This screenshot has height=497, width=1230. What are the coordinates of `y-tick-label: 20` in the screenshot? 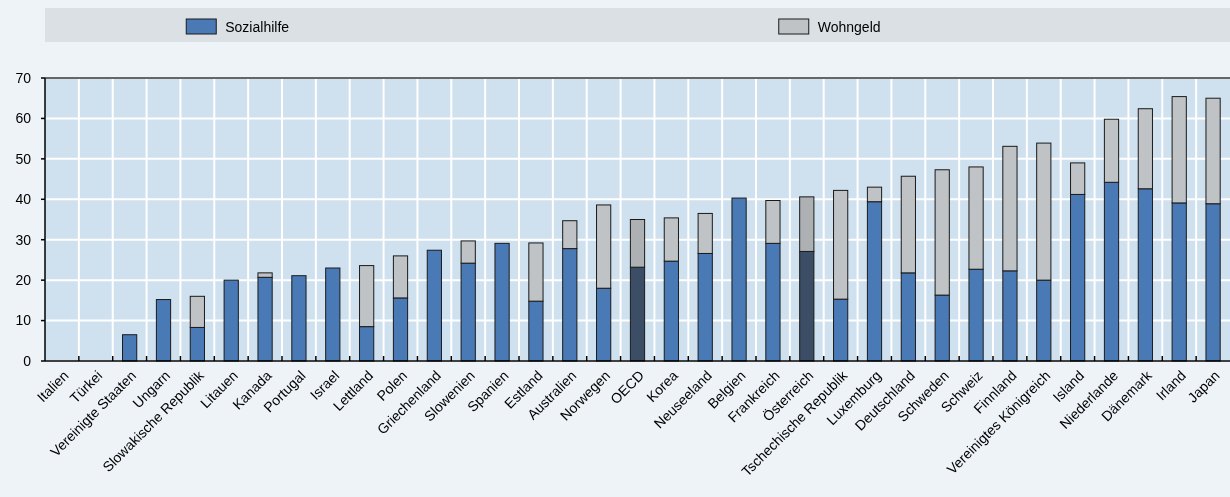 It's located at (23, 280).